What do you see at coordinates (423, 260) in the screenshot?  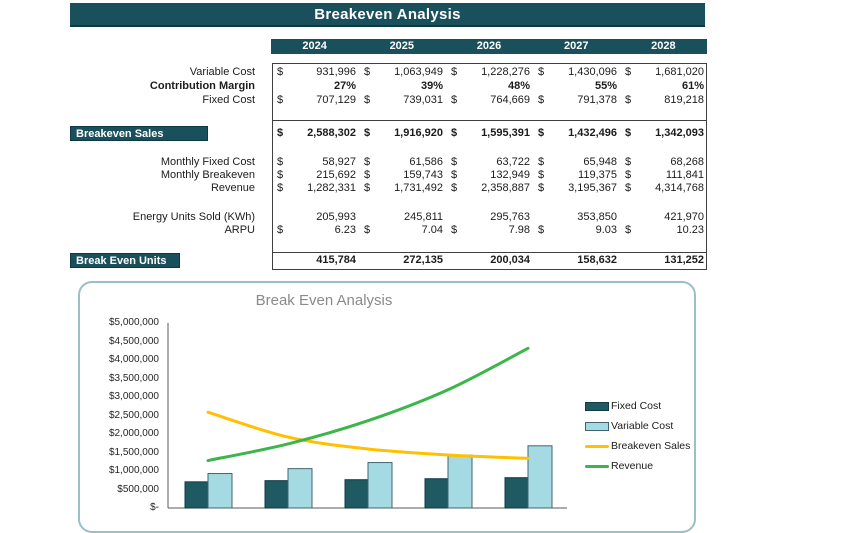 I see `cell-value: 272,135` at bounding box center [423, 260].